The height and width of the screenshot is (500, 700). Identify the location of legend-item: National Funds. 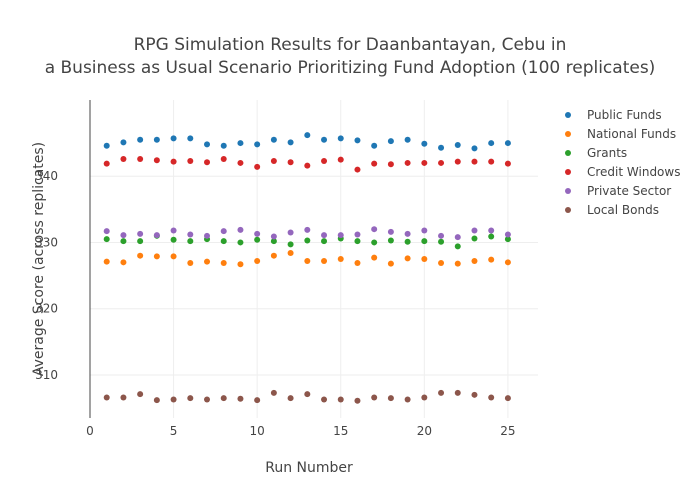
(620, 134).